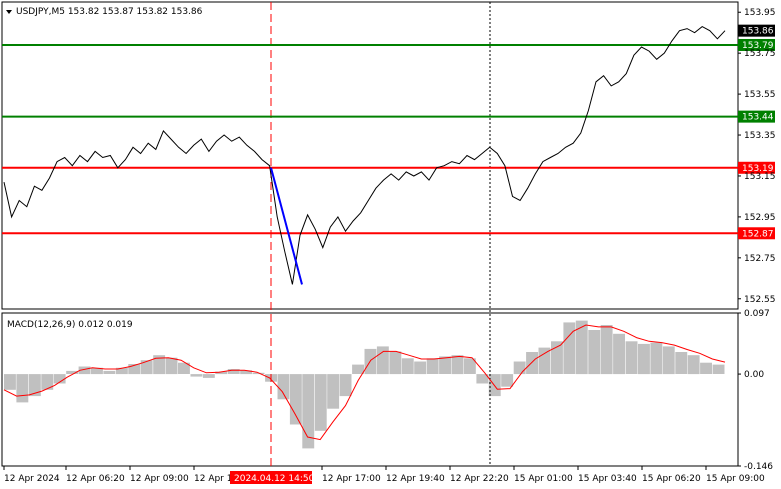 The image size is (781, 489). What do you see at coordinates (286, 226) in the screenshot?
I see `trend-segment-line` at bounding box center [286, 226].